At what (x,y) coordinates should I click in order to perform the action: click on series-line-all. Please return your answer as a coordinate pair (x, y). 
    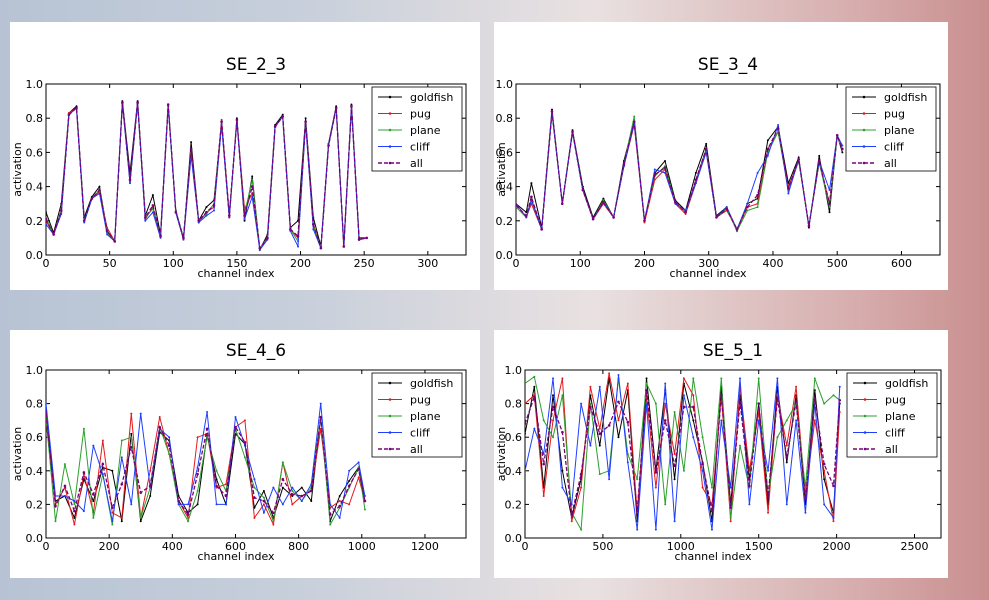
    Looking at the image, I should click on (206, 176).